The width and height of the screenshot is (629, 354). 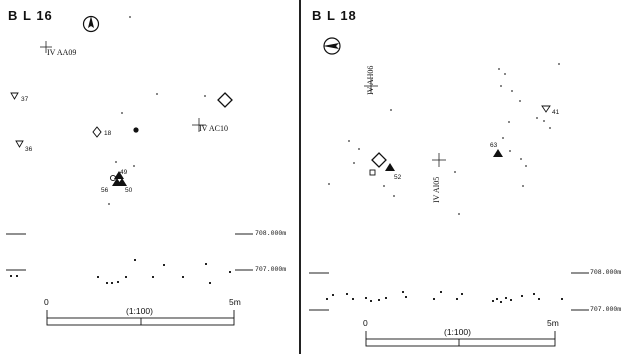 What do you see at coordinates (372, 172) in the screenshot?
I see `square-icon` at bounding box center [372, 172].